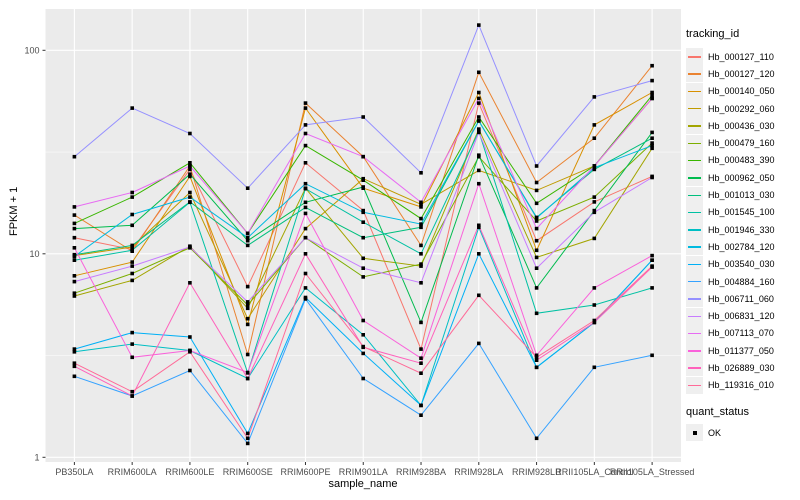  What do you see at coordinates (742, 333) in the screenshot?
I see `legend-item-Hb_007113_070: Hb_007113_070` at bounding box center [742, 333].